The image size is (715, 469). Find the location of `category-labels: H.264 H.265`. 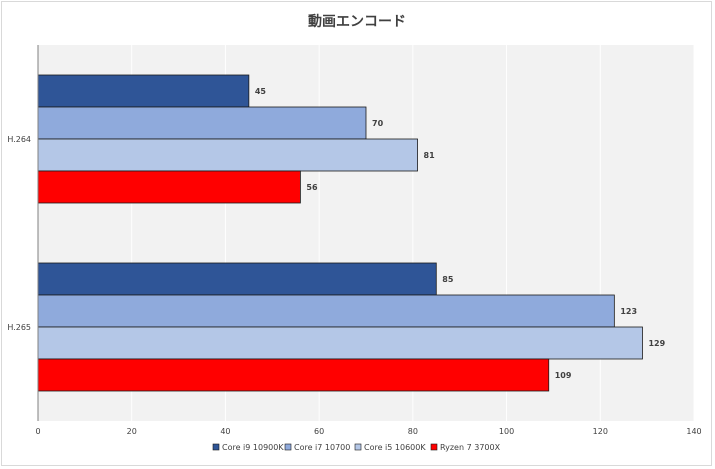

category-labels: H.264 H.265 is located at coordinates (19, 233).